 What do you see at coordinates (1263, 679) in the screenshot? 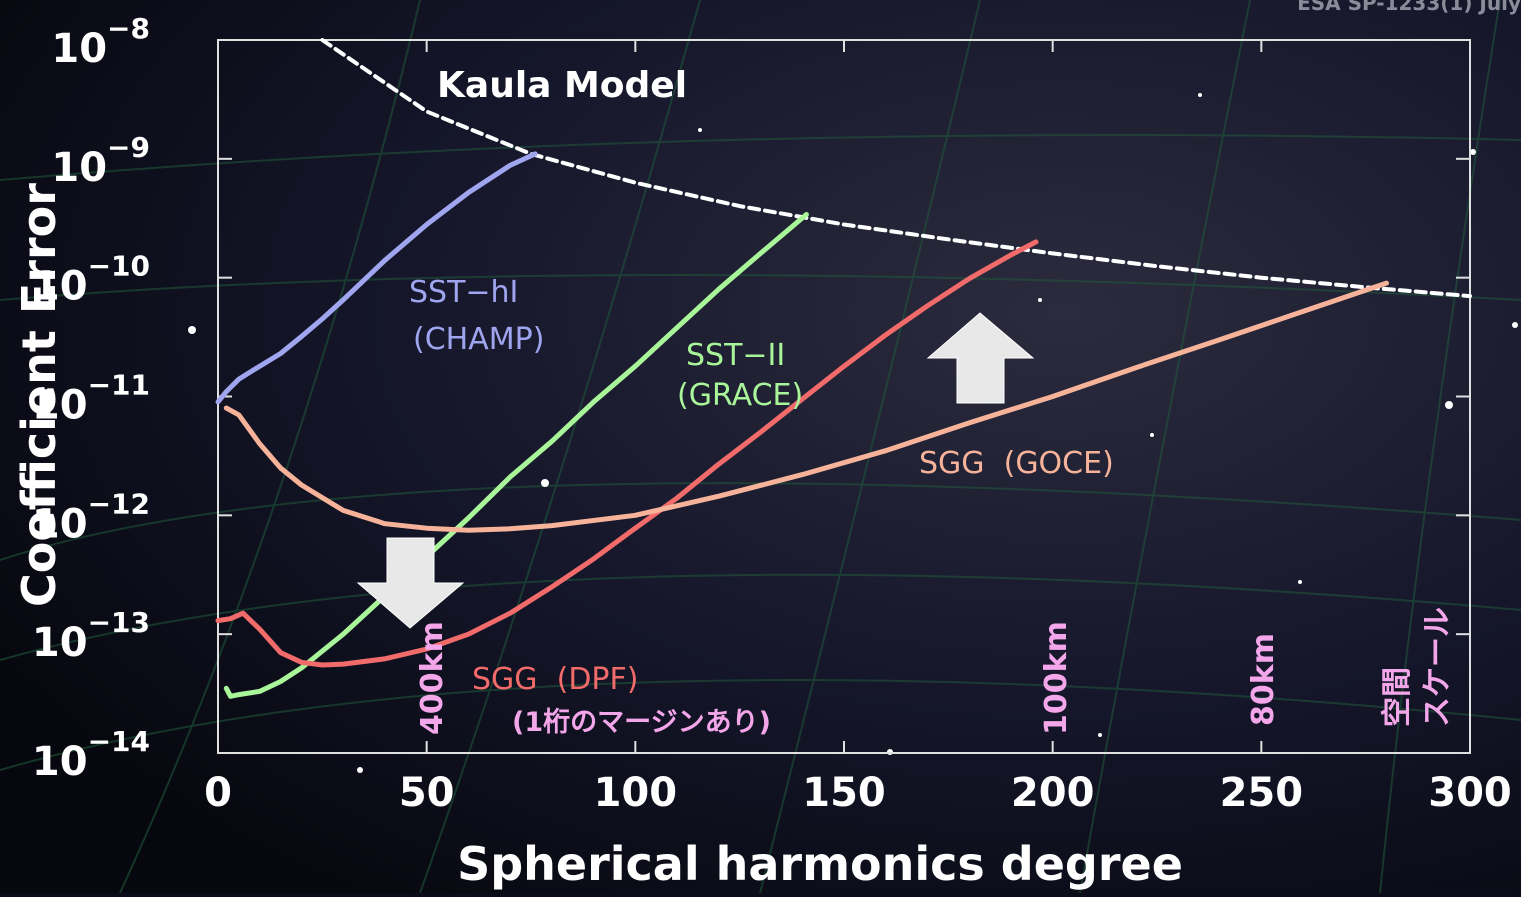
I see `scale-80km: 80km` at bounding box center [1263, 679].